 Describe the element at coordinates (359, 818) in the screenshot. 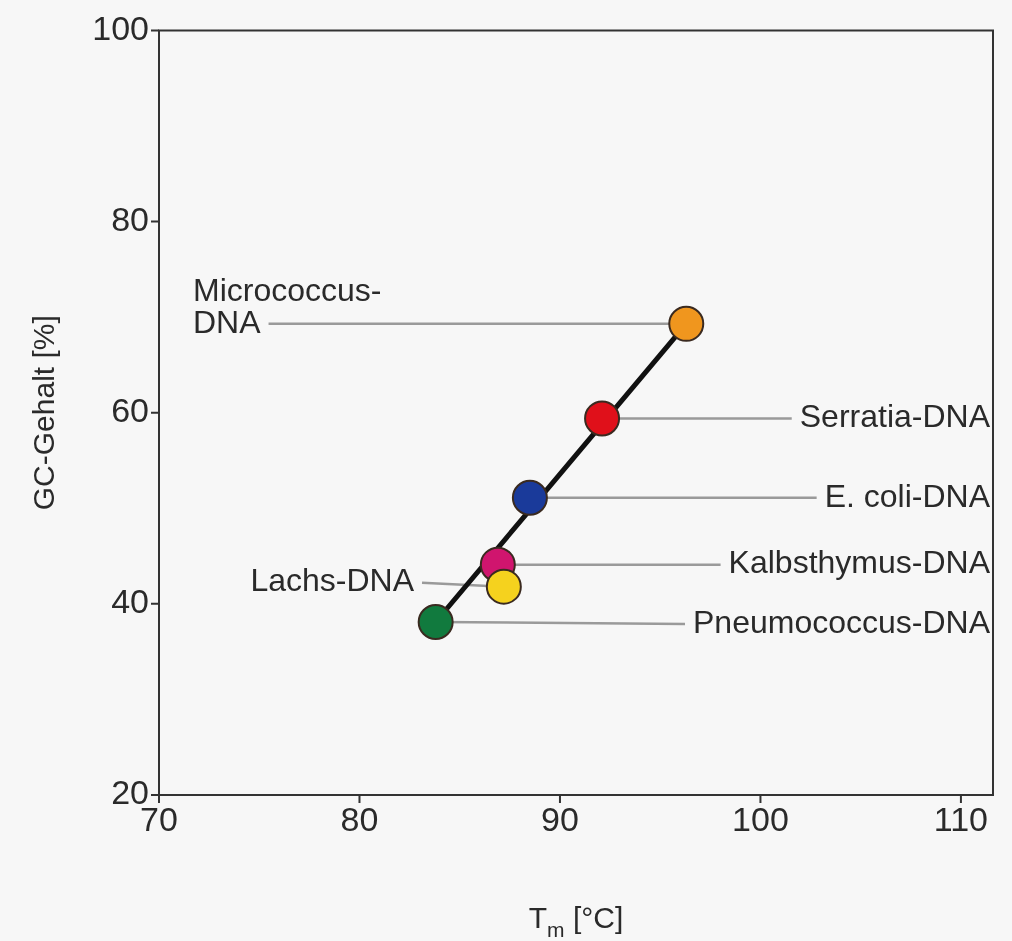

I see `x-tick-label: 80` at that location.